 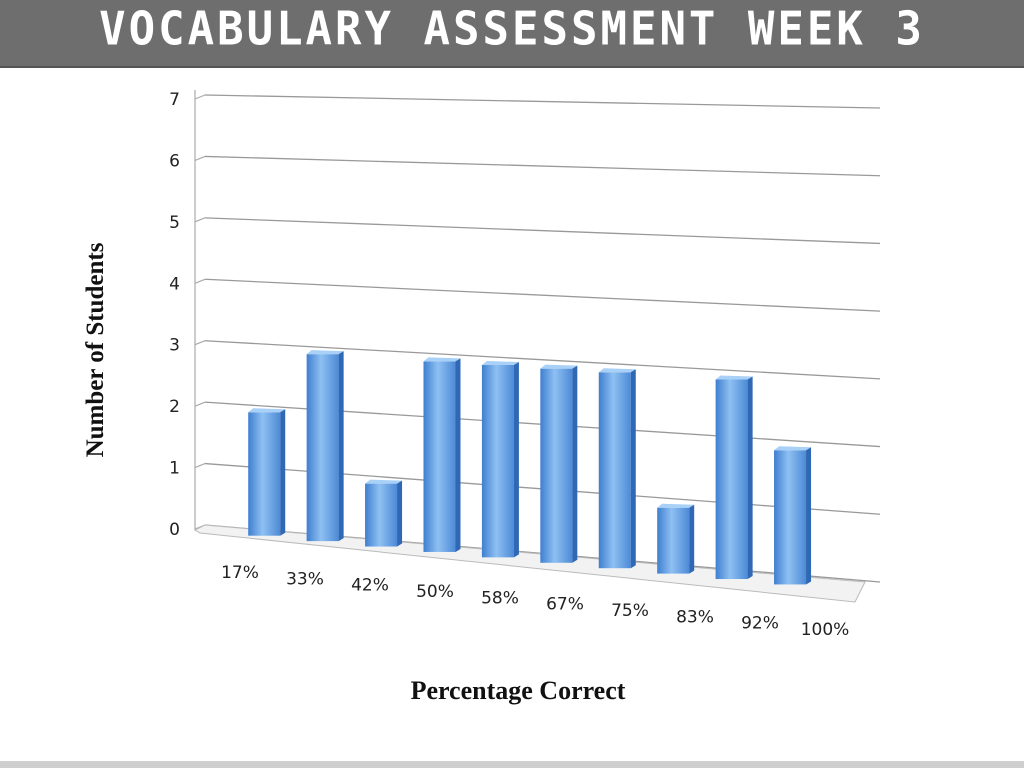 What do you see at coordinates (512, 764) in the screenshot?
I see `bottom-divider` at bounding box center [512, 764].